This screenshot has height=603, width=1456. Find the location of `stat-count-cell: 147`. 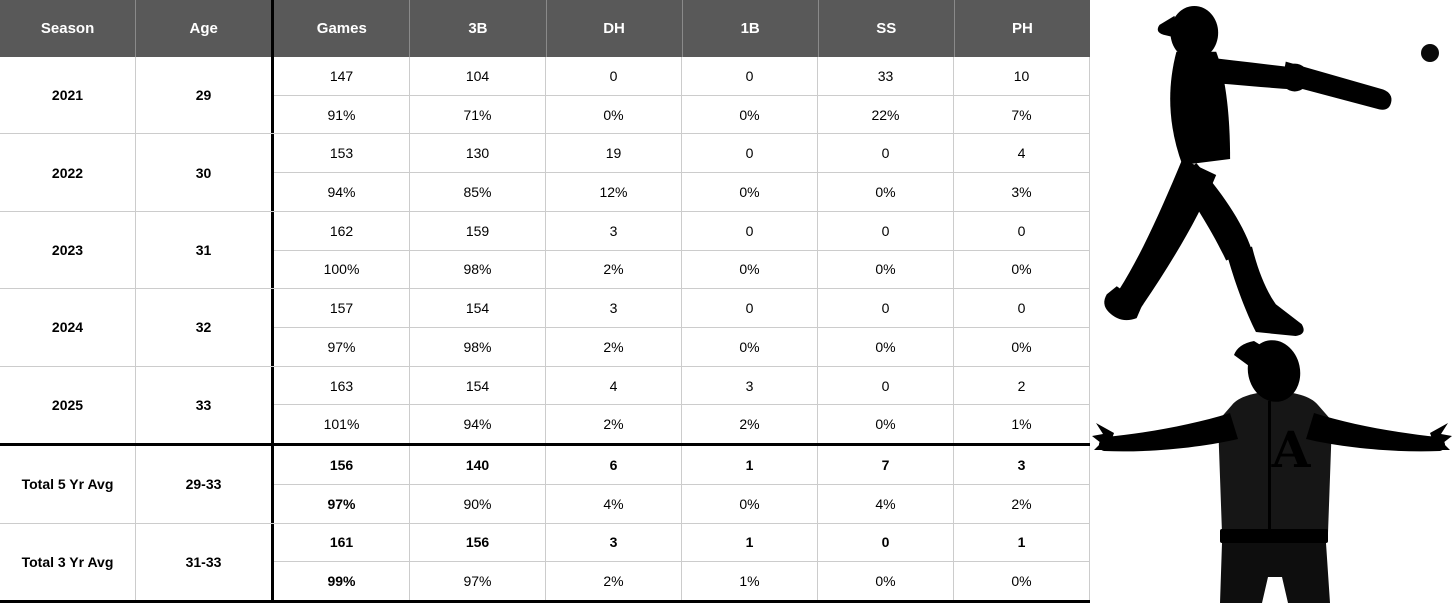

stat-count-cell: 147 is located at coordinates (341, 76).